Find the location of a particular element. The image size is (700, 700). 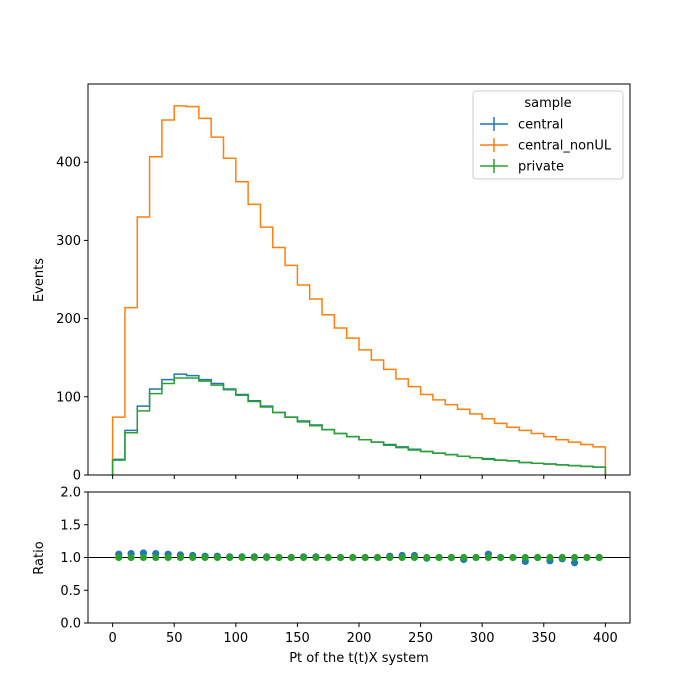

y-axis-label-ratio: Ratio is located at coordinates (39, 557).